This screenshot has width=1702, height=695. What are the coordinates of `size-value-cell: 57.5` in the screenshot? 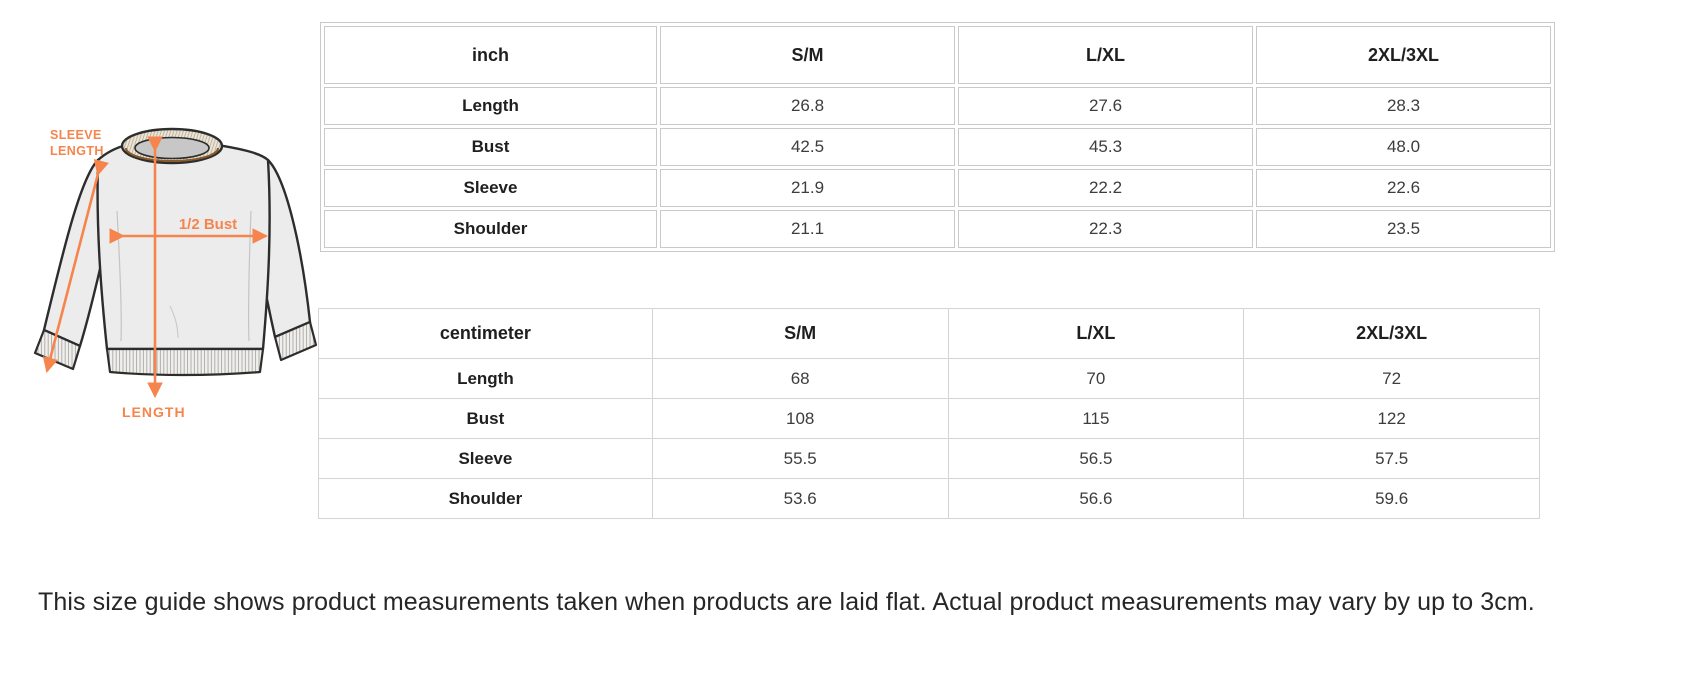 It's located at (1391, 458).